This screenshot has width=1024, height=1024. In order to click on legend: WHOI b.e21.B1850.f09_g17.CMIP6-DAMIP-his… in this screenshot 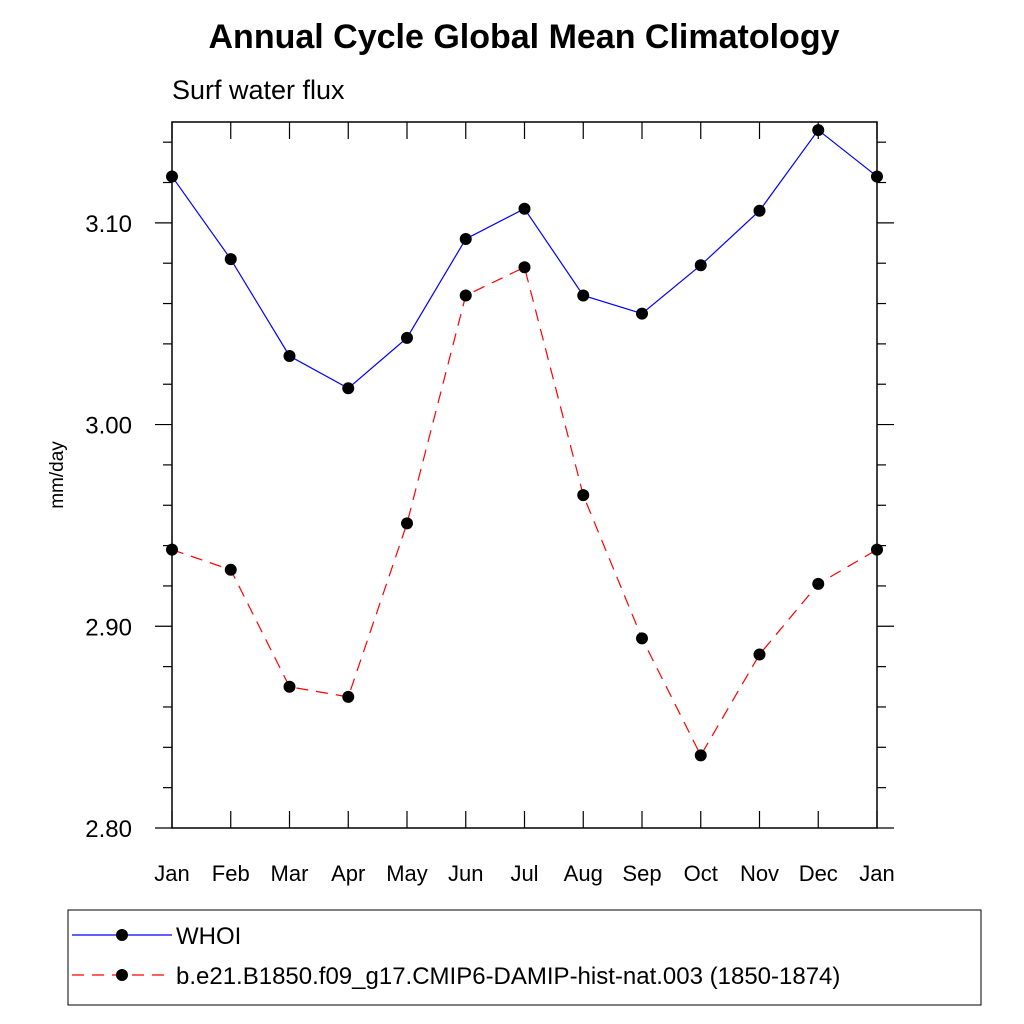, I will do `click(524, 957)`.